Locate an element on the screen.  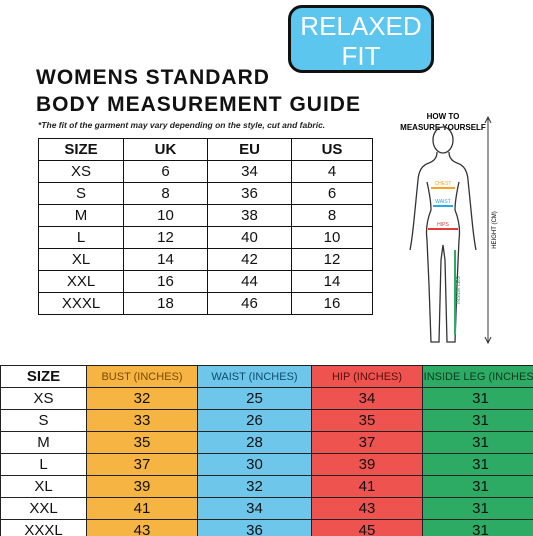
header-cell: HIP (INCHES) is located at coordinates (367, 376).